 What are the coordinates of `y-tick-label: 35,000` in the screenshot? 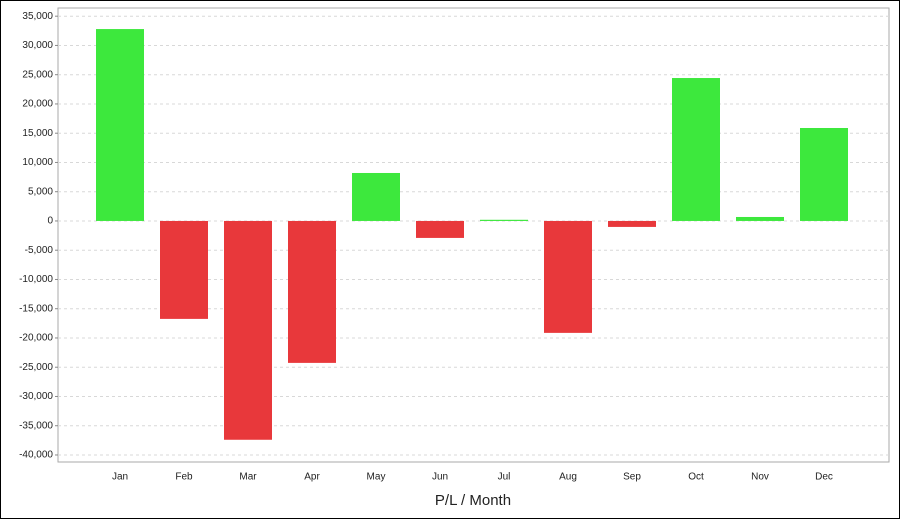 It's located at (37, 16).